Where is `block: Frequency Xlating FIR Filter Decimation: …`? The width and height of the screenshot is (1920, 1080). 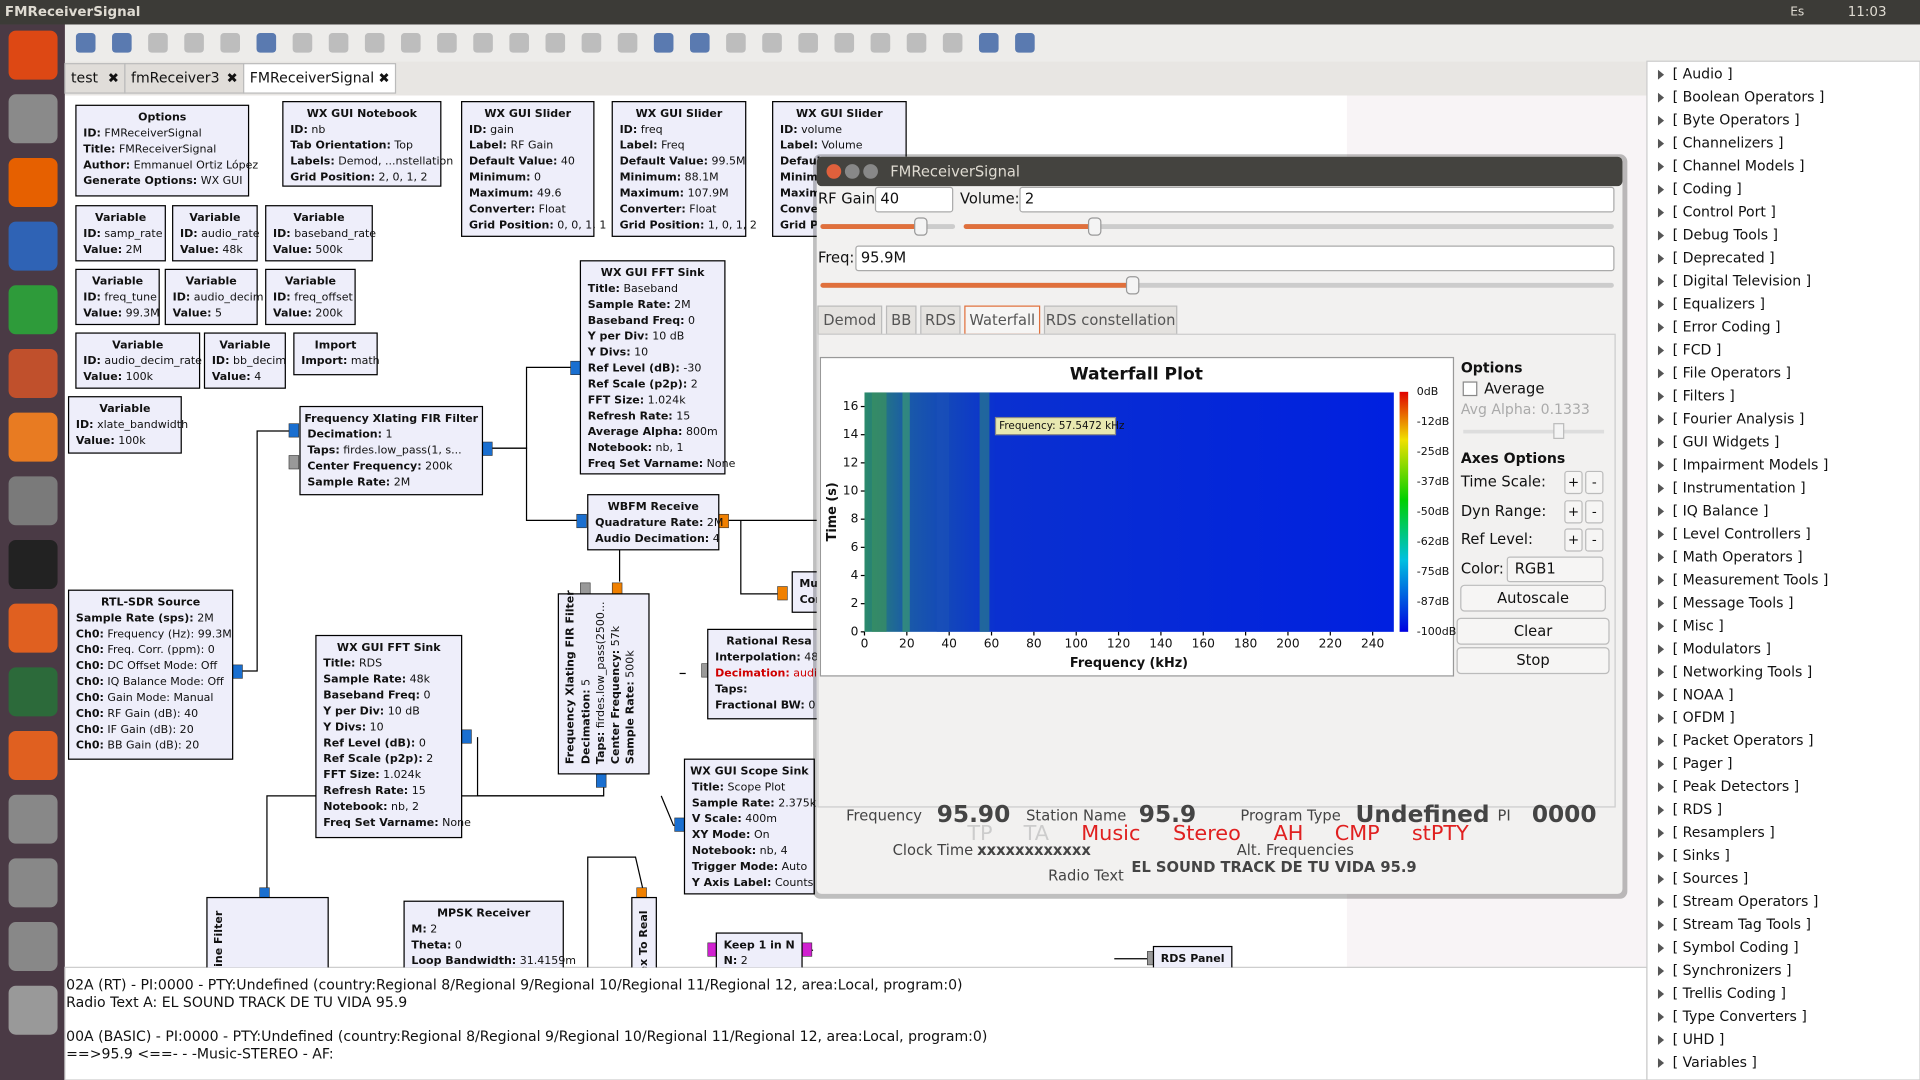 block: Frequency Xlating FIR Filter Decimation: … is located at coordinates (391, 450).